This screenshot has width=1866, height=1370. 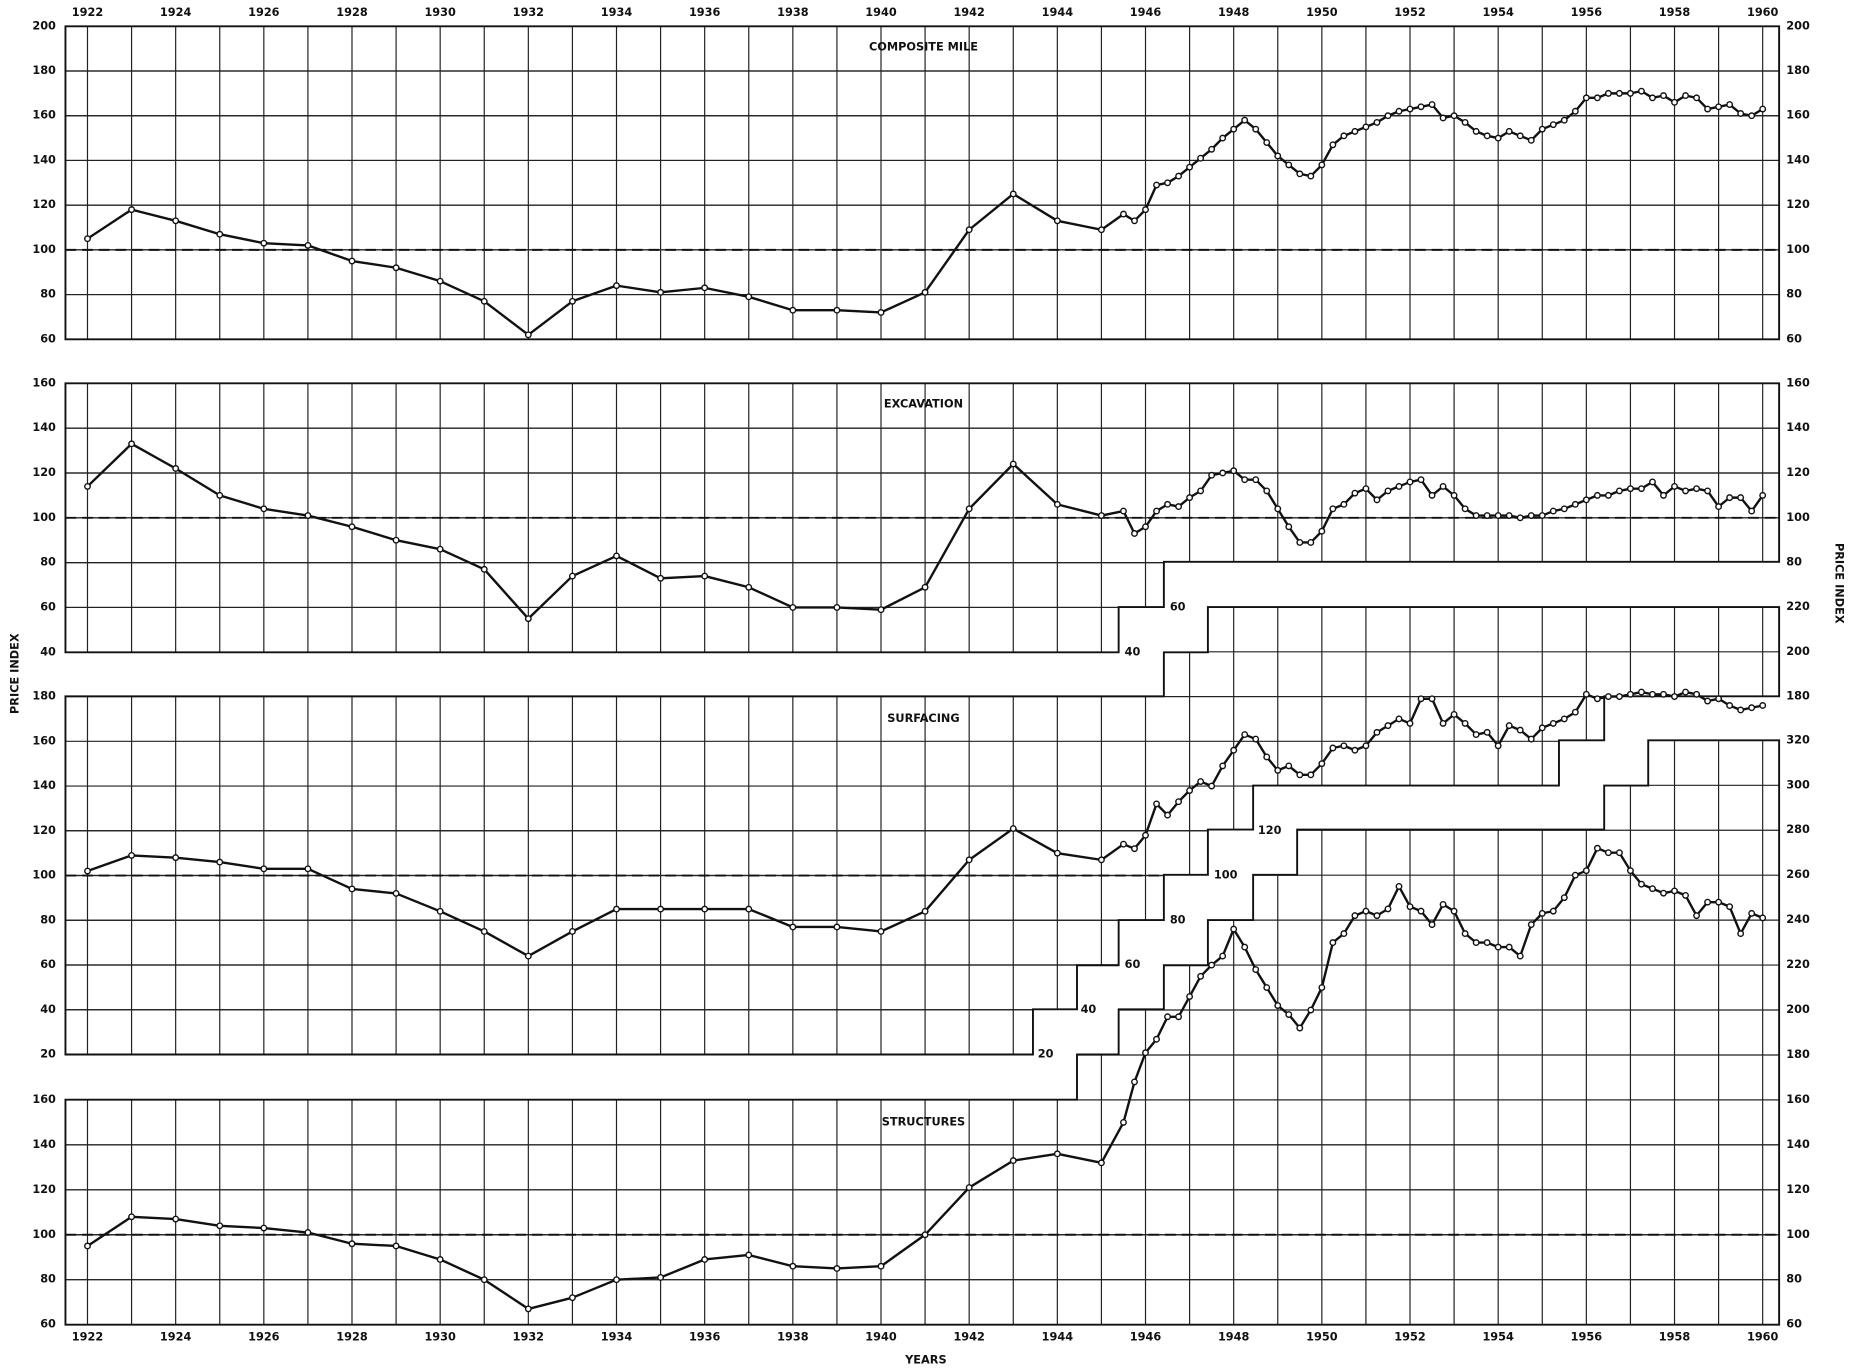 I want to click on panel-title: EXCAVATION, so click(x=923, y=404).